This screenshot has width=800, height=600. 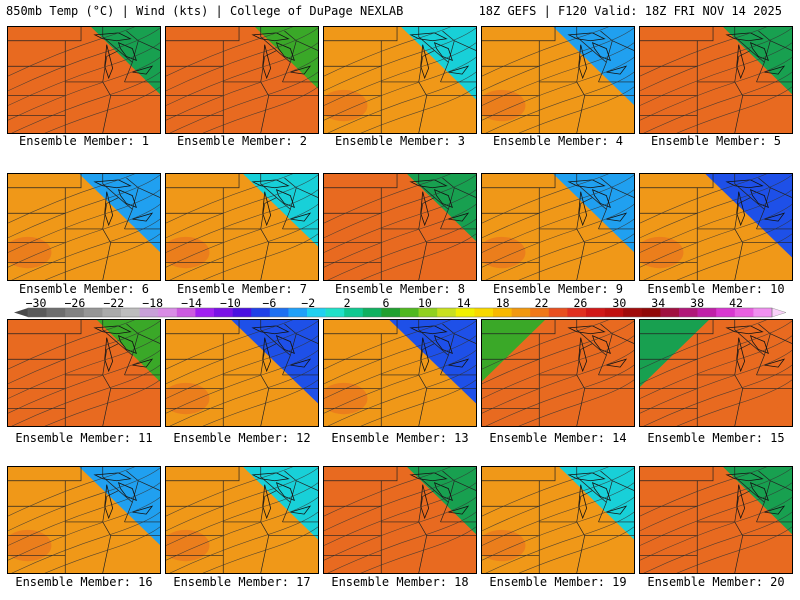 What do you see at coordinates (242, 582) in the screenshot?
I see `ensemble-member-label: Ensemble Member: 17` at bounding box center [242, 582].